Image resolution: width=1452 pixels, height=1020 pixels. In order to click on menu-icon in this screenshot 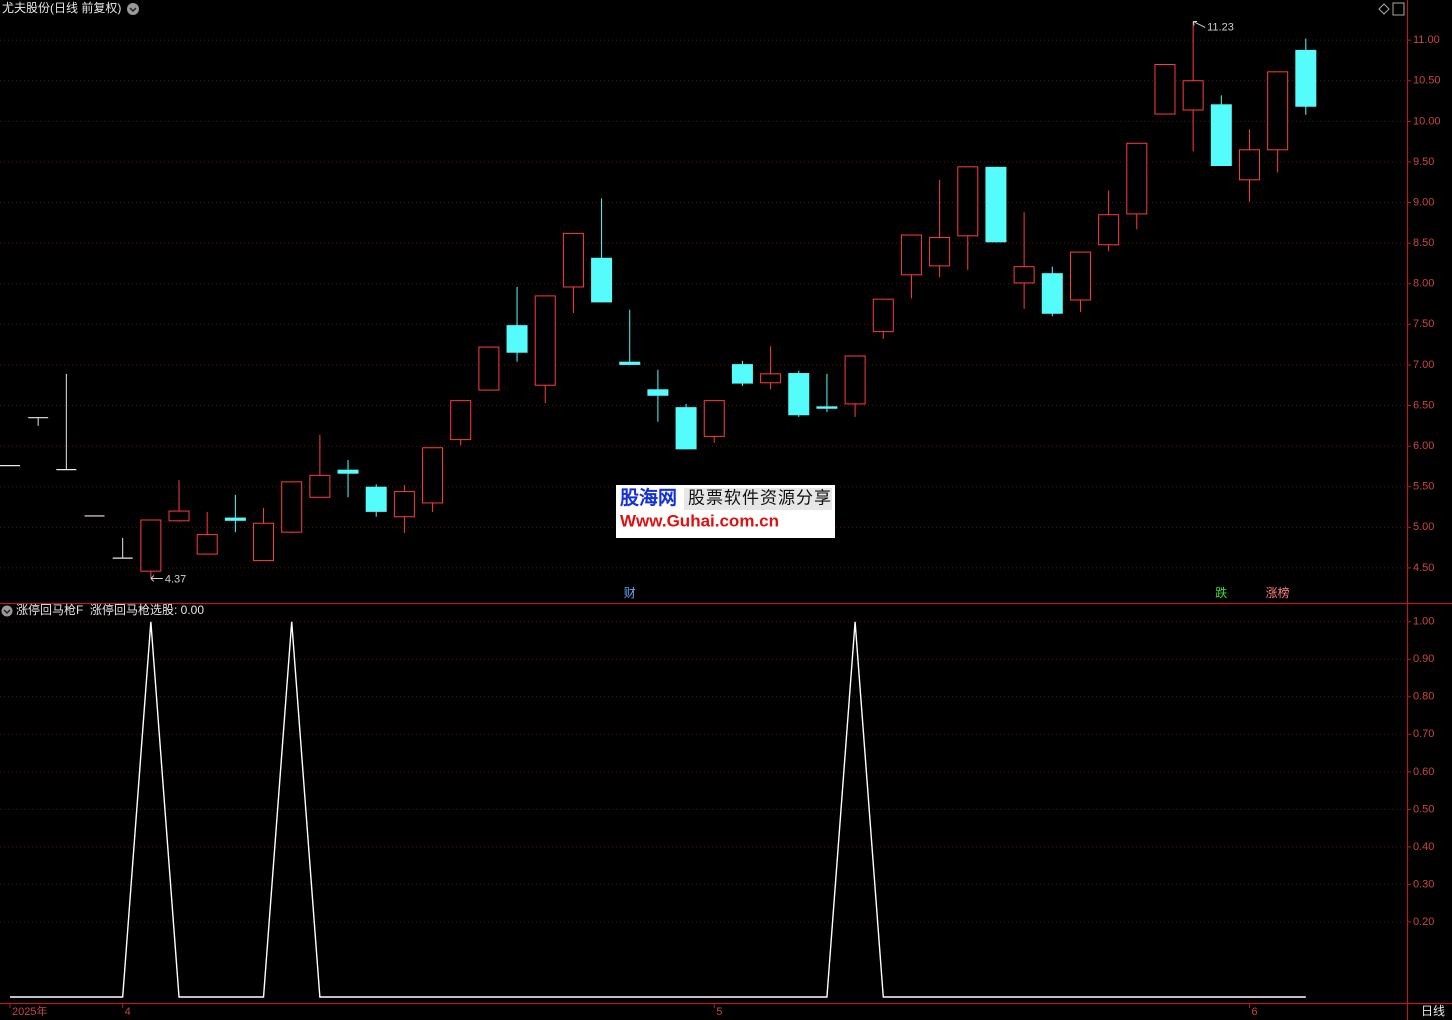, I will do `click(133, 9)`.